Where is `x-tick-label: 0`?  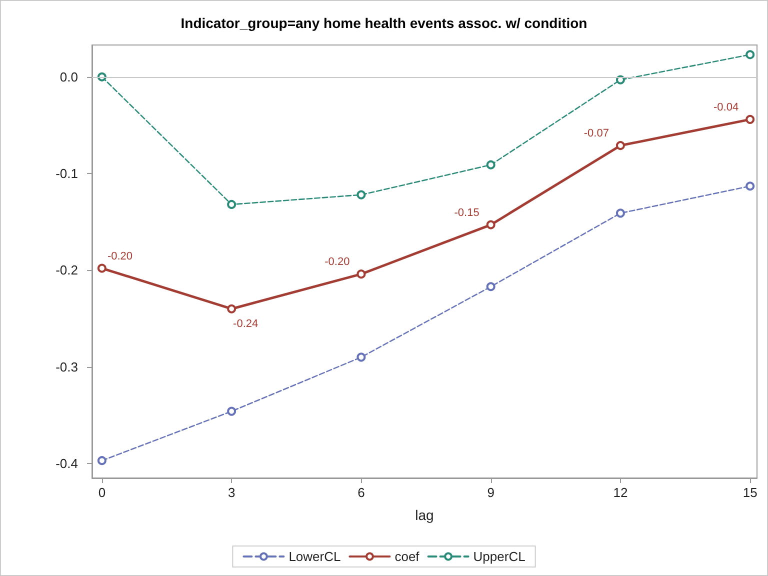
x-tick-label: 0 is located at coordinates (102, 492).